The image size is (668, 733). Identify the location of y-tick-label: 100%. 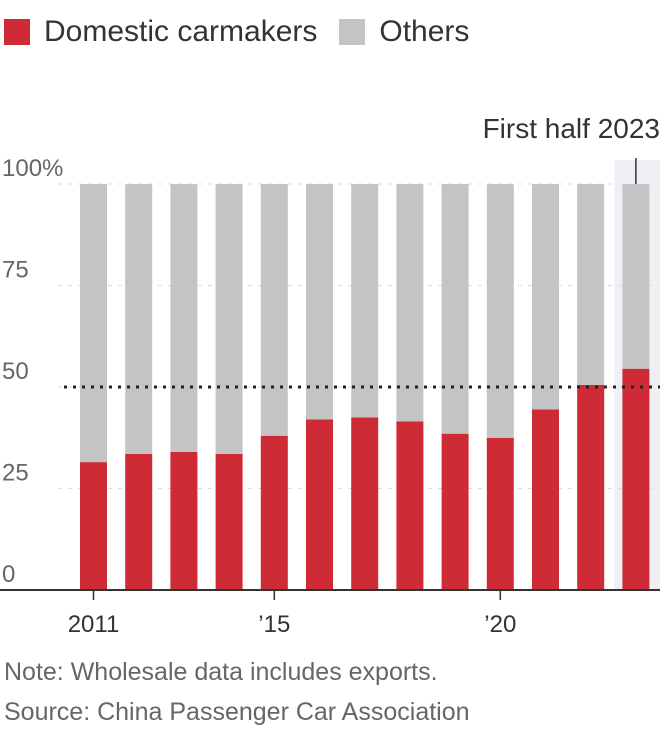
(32, 168).